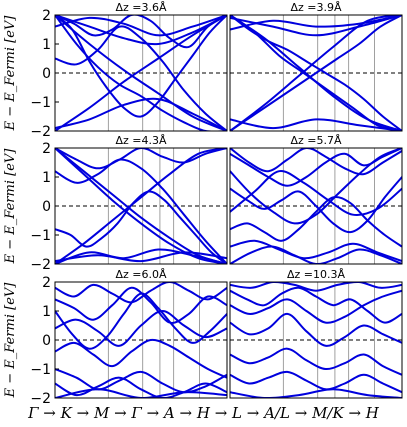  What do you see at coordinates (316, 7) in the screenshot?
I see `panel-title: Δz =3.9Å` at bounding box center [316, 7].